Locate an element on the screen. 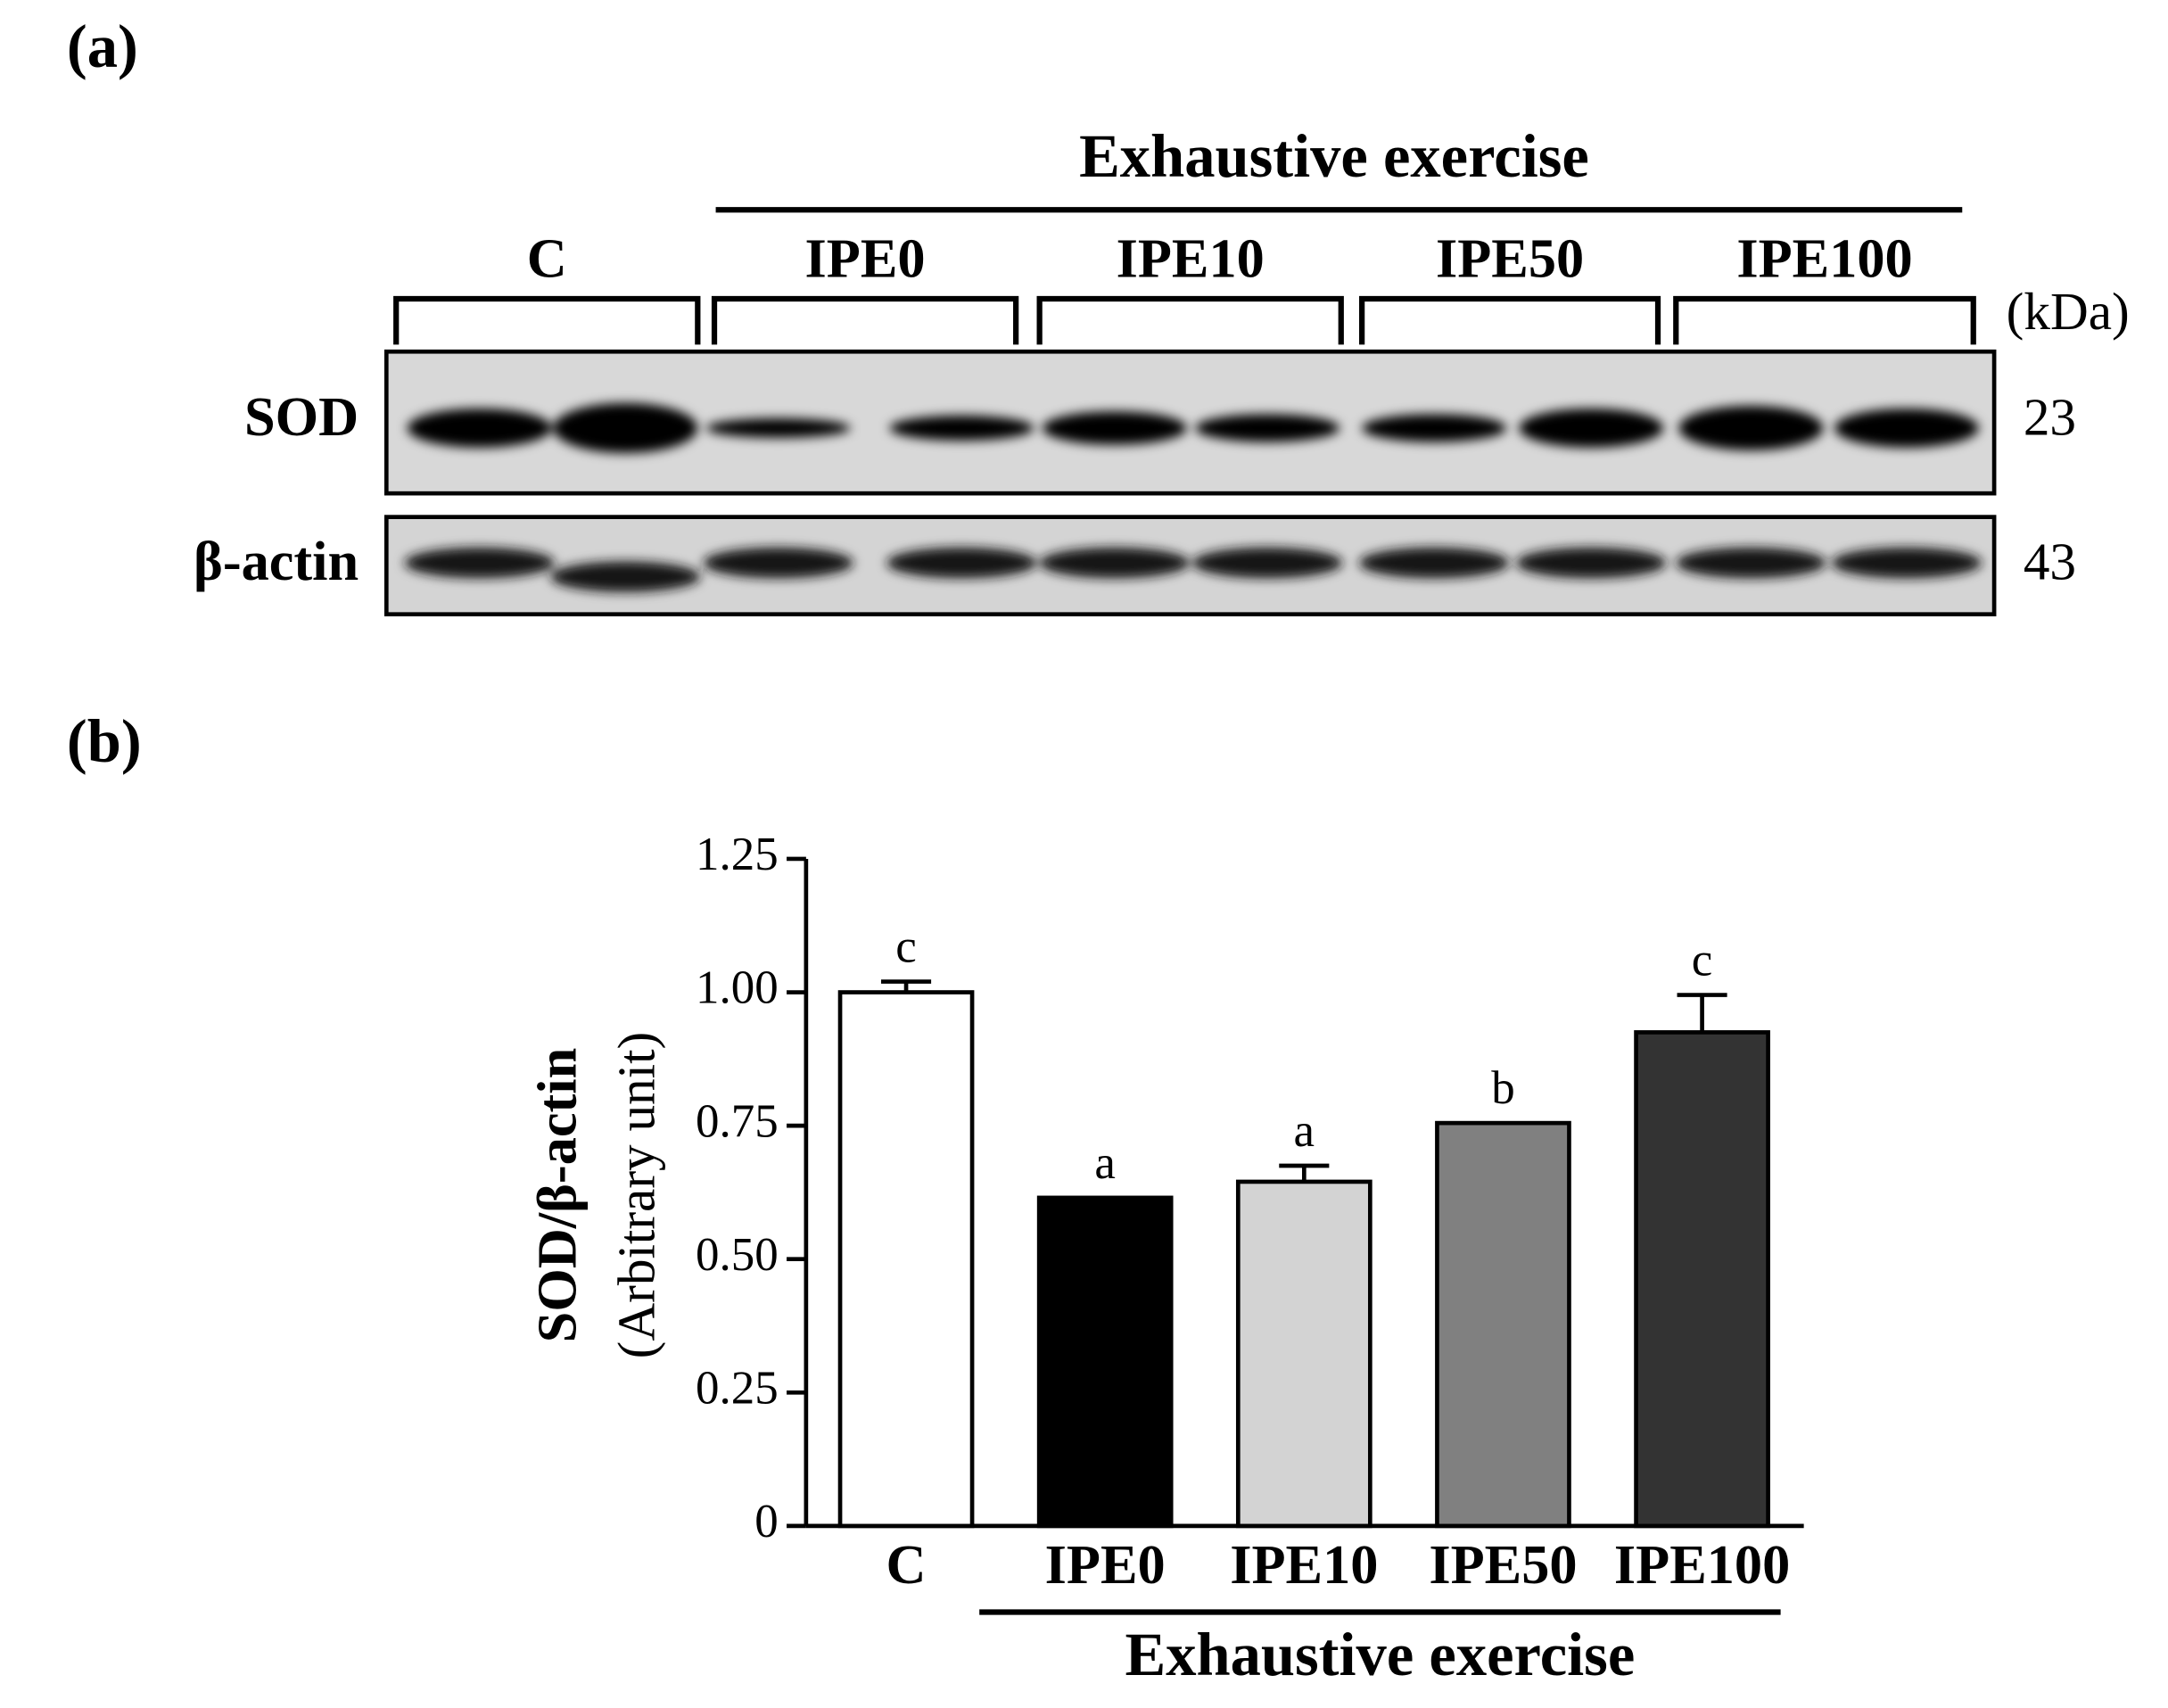  y-tick-label: 0.75 is located at coordinates (737, 1121).